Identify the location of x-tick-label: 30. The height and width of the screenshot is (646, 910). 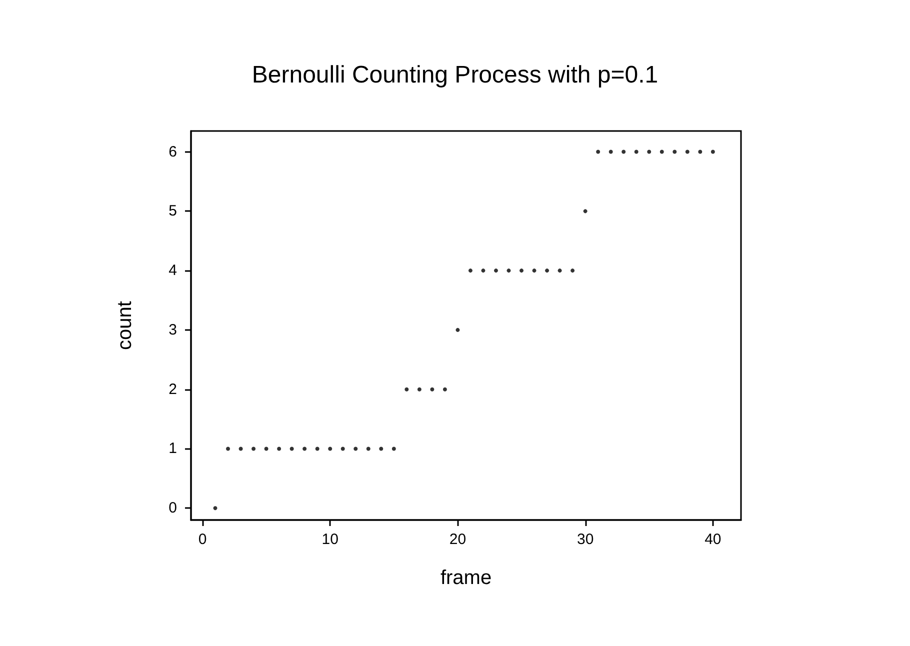
(585, 539).